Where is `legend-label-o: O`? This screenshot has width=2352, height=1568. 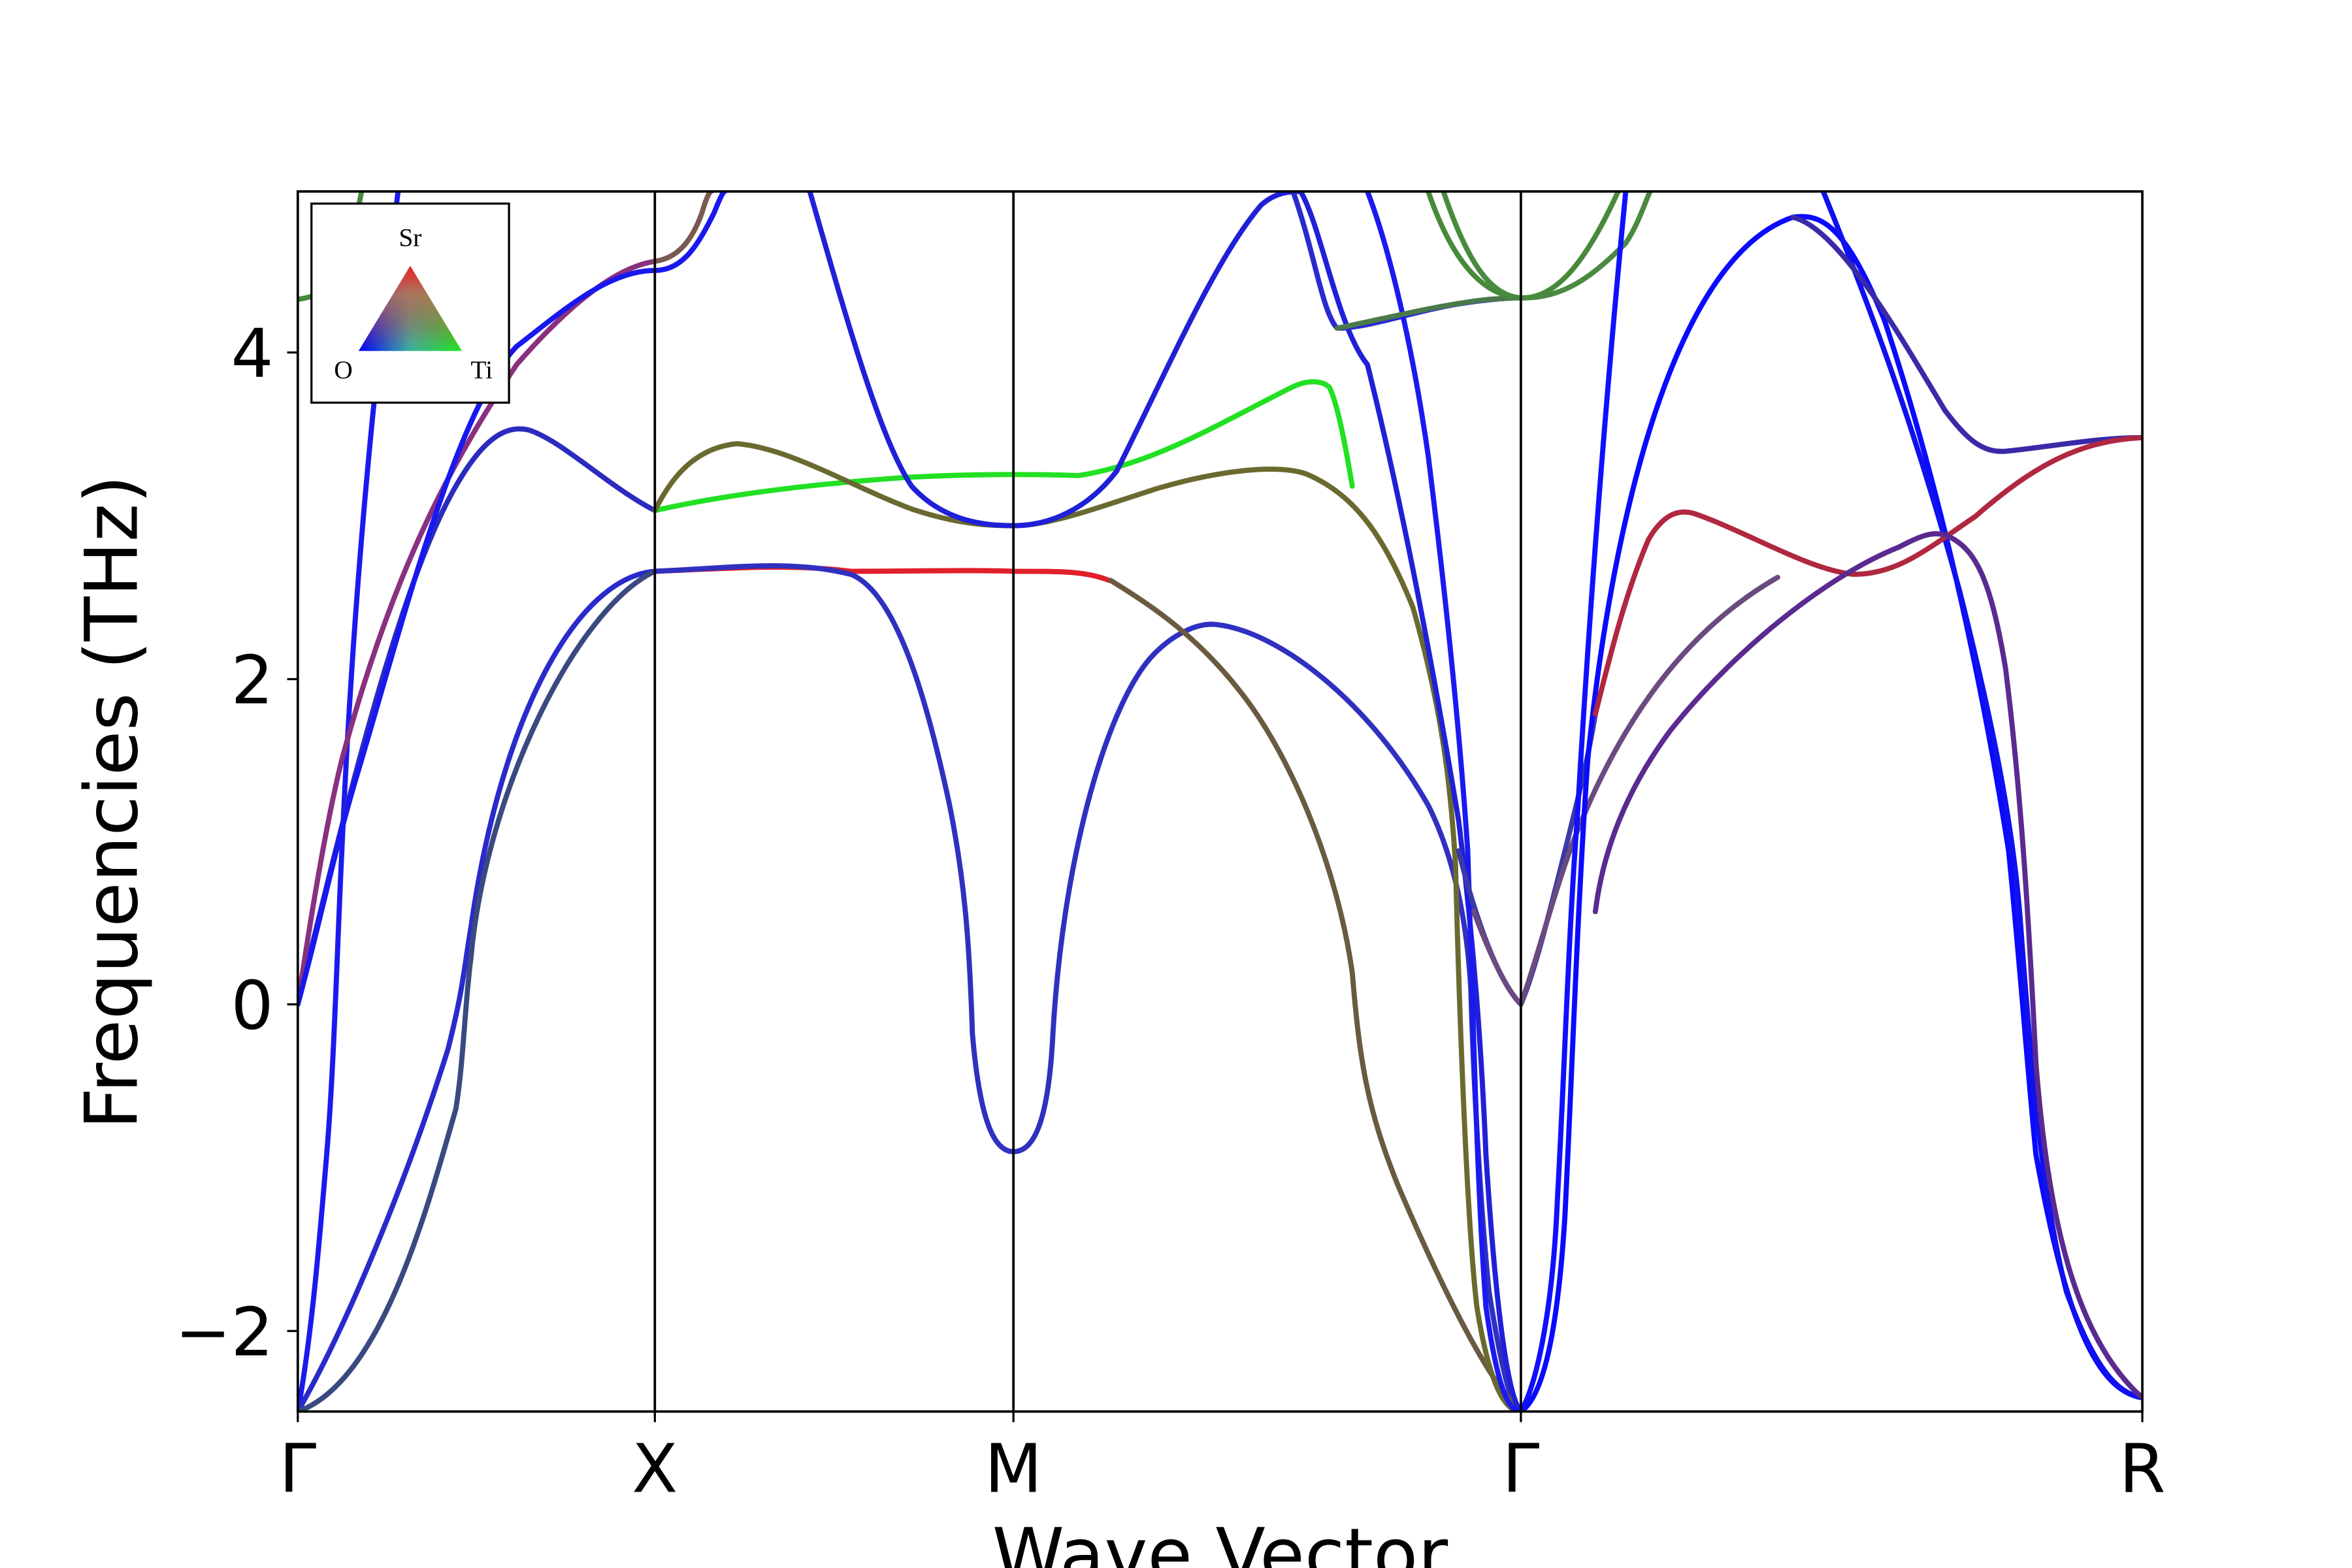
legend-label-o: O is located at coordinates (343, 369).